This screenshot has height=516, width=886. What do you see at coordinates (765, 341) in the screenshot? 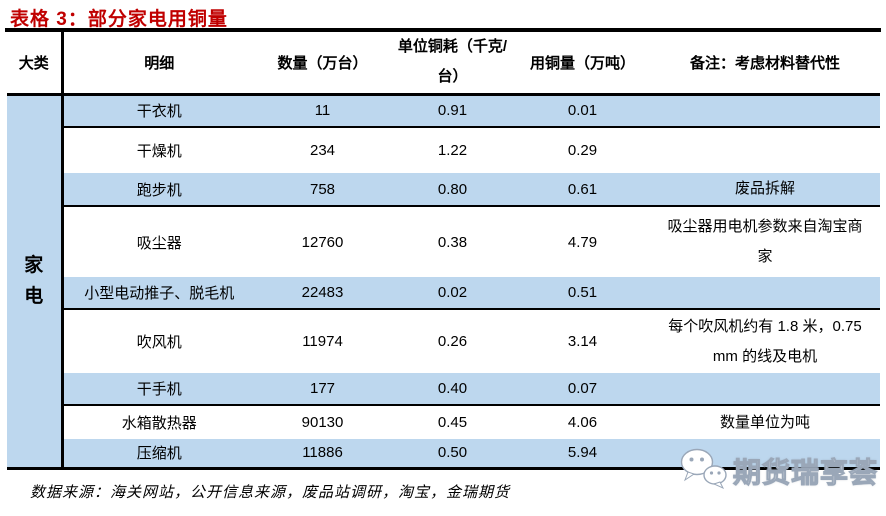
I see `row-note: 每个吹风机约有 1.8 米，0.75mm 的线及电机` at bounding box center [765, 341].